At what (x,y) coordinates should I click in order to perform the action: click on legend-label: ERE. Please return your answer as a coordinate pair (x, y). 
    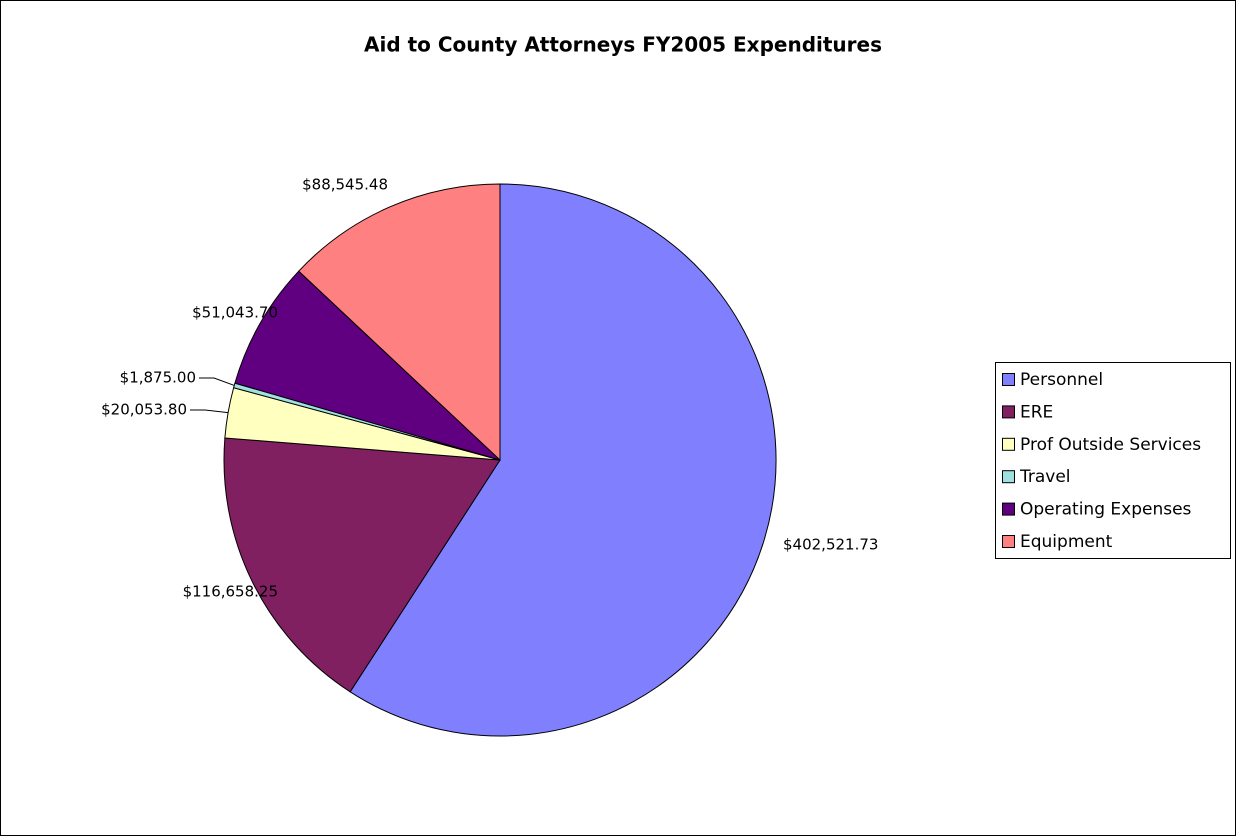
    Looking at the image, I should click on (1036, 412).